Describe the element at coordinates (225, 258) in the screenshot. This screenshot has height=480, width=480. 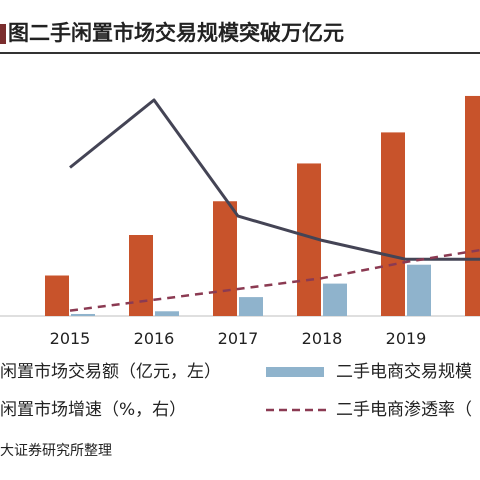
I see `bar-transaction-volume-2017` at that location.